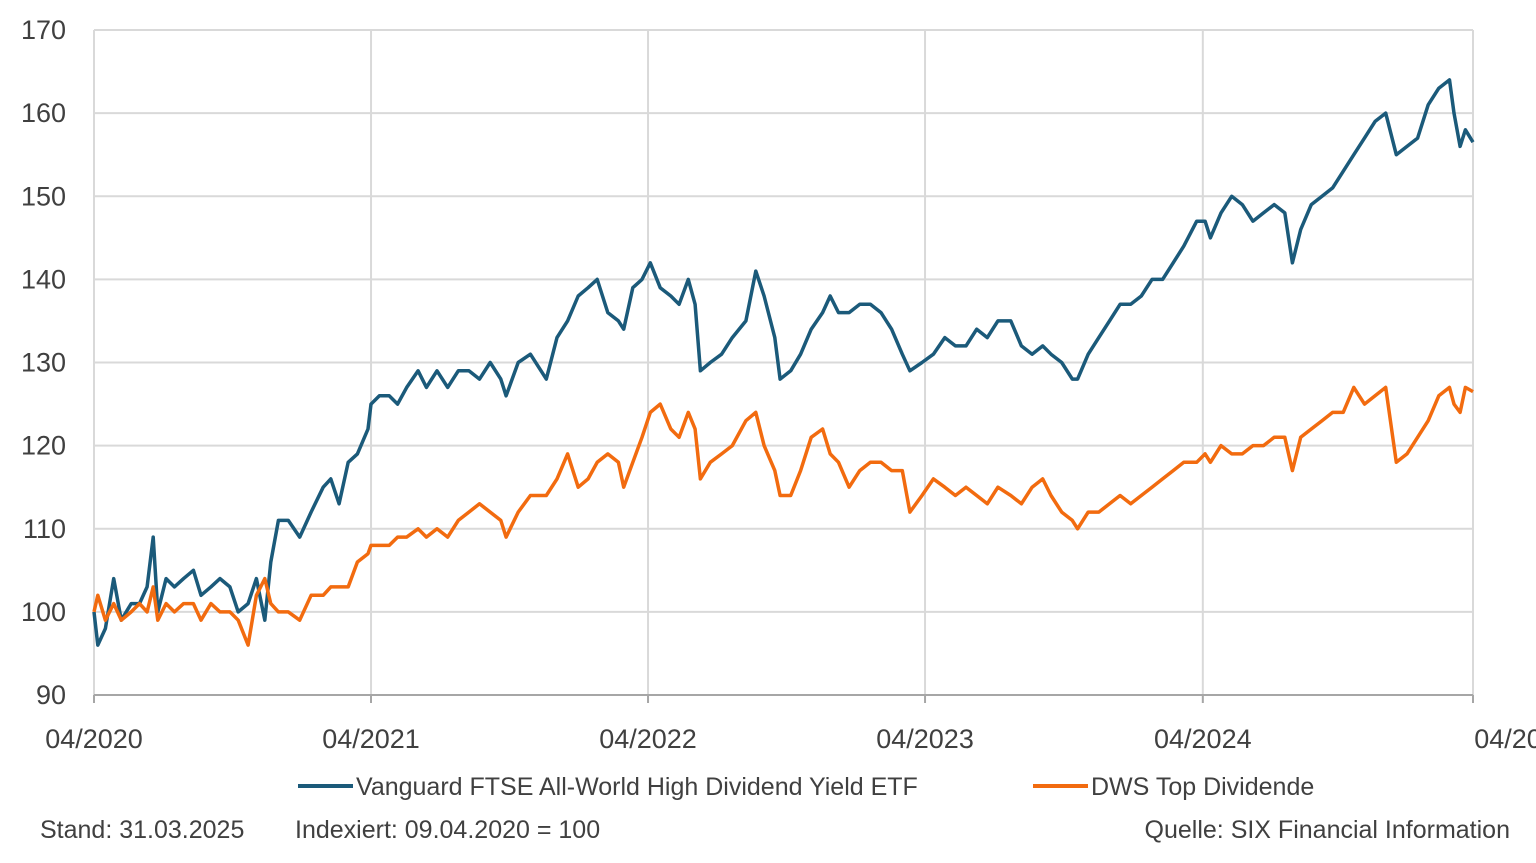 This screenshot has height=863, width=1536. What do you see at coordinates (1327, 830) in the screenshot?
I see `source-note: Quelle: SIX Financial Information` at bounding box center [1327, 830].